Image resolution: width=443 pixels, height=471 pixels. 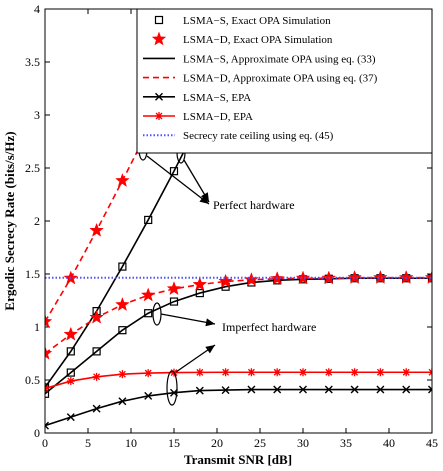 What do you see at coordinates (257, 21) in the screenshot?
I see `legend-label: LSMA−S, Exact OPA Simulation` at bounding box center [257, 21].